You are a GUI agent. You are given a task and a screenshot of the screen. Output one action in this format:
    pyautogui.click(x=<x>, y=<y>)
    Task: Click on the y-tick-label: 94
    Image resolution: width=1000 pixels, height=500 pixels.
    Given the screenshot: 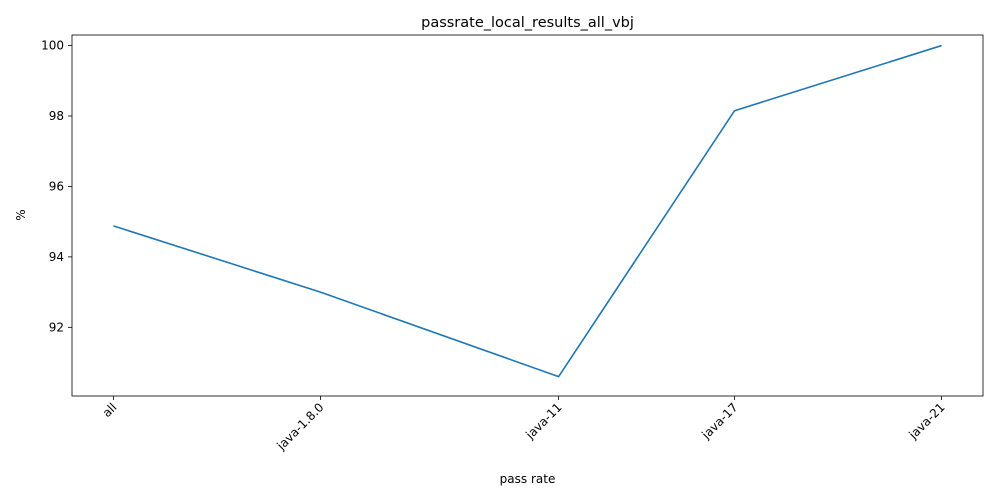 What is the action you would take?
    pyautogui.click(x=56, y=257)
    